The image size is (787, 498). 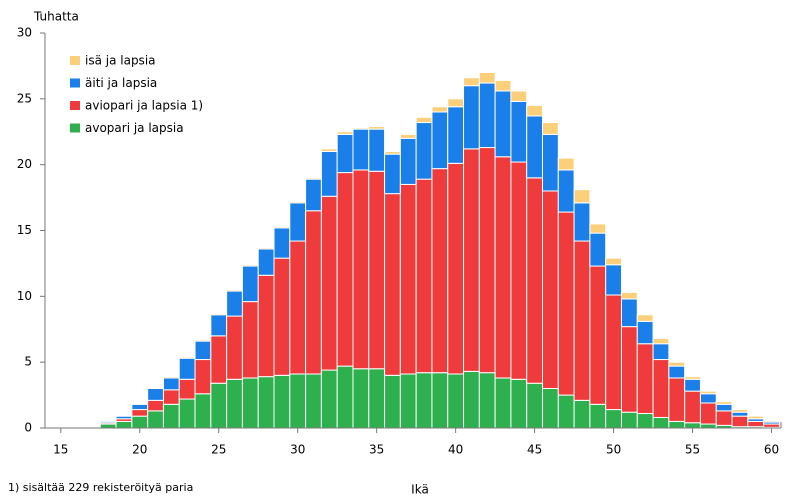 I want to click on y-tick-label: 25, so click(x=24, y=98).